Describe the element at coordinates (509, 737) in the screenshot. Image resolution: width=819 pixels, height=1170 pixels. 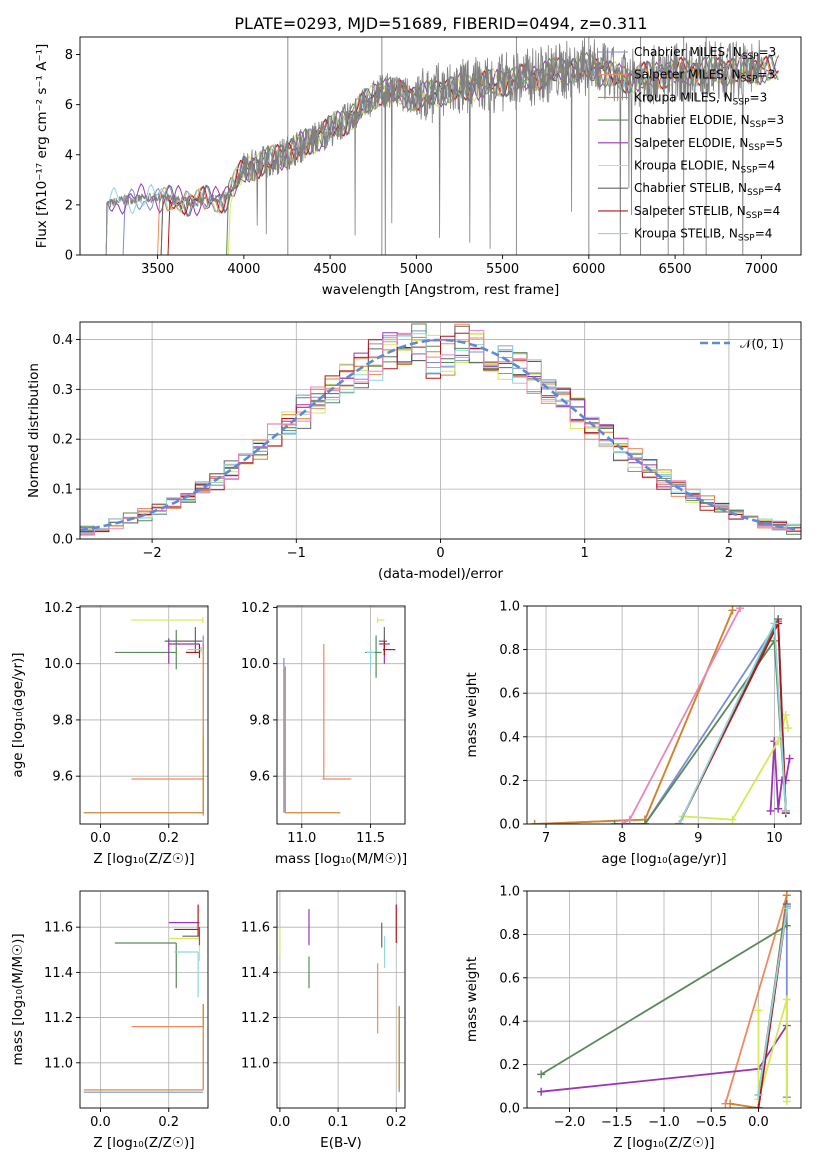
I see `y-tick-label: 0.4` at that location.